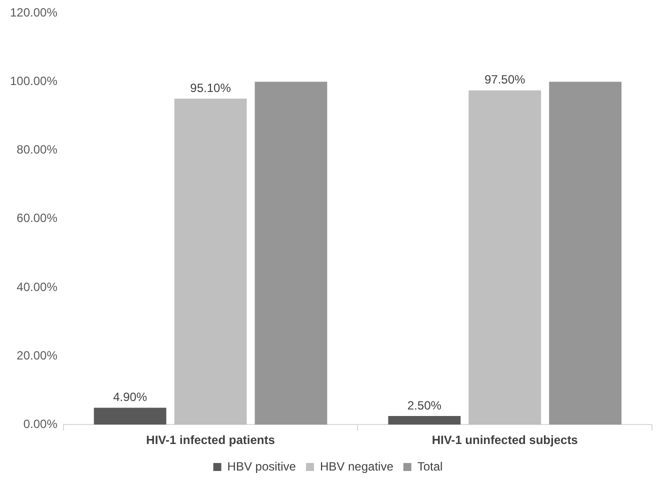 The height and width of the screenshot is (489, 662). What do you see at coordinates (34, 81) in the screenshot?
I see `y-tick-label: 100.00%` at bounding box center [34, 81].